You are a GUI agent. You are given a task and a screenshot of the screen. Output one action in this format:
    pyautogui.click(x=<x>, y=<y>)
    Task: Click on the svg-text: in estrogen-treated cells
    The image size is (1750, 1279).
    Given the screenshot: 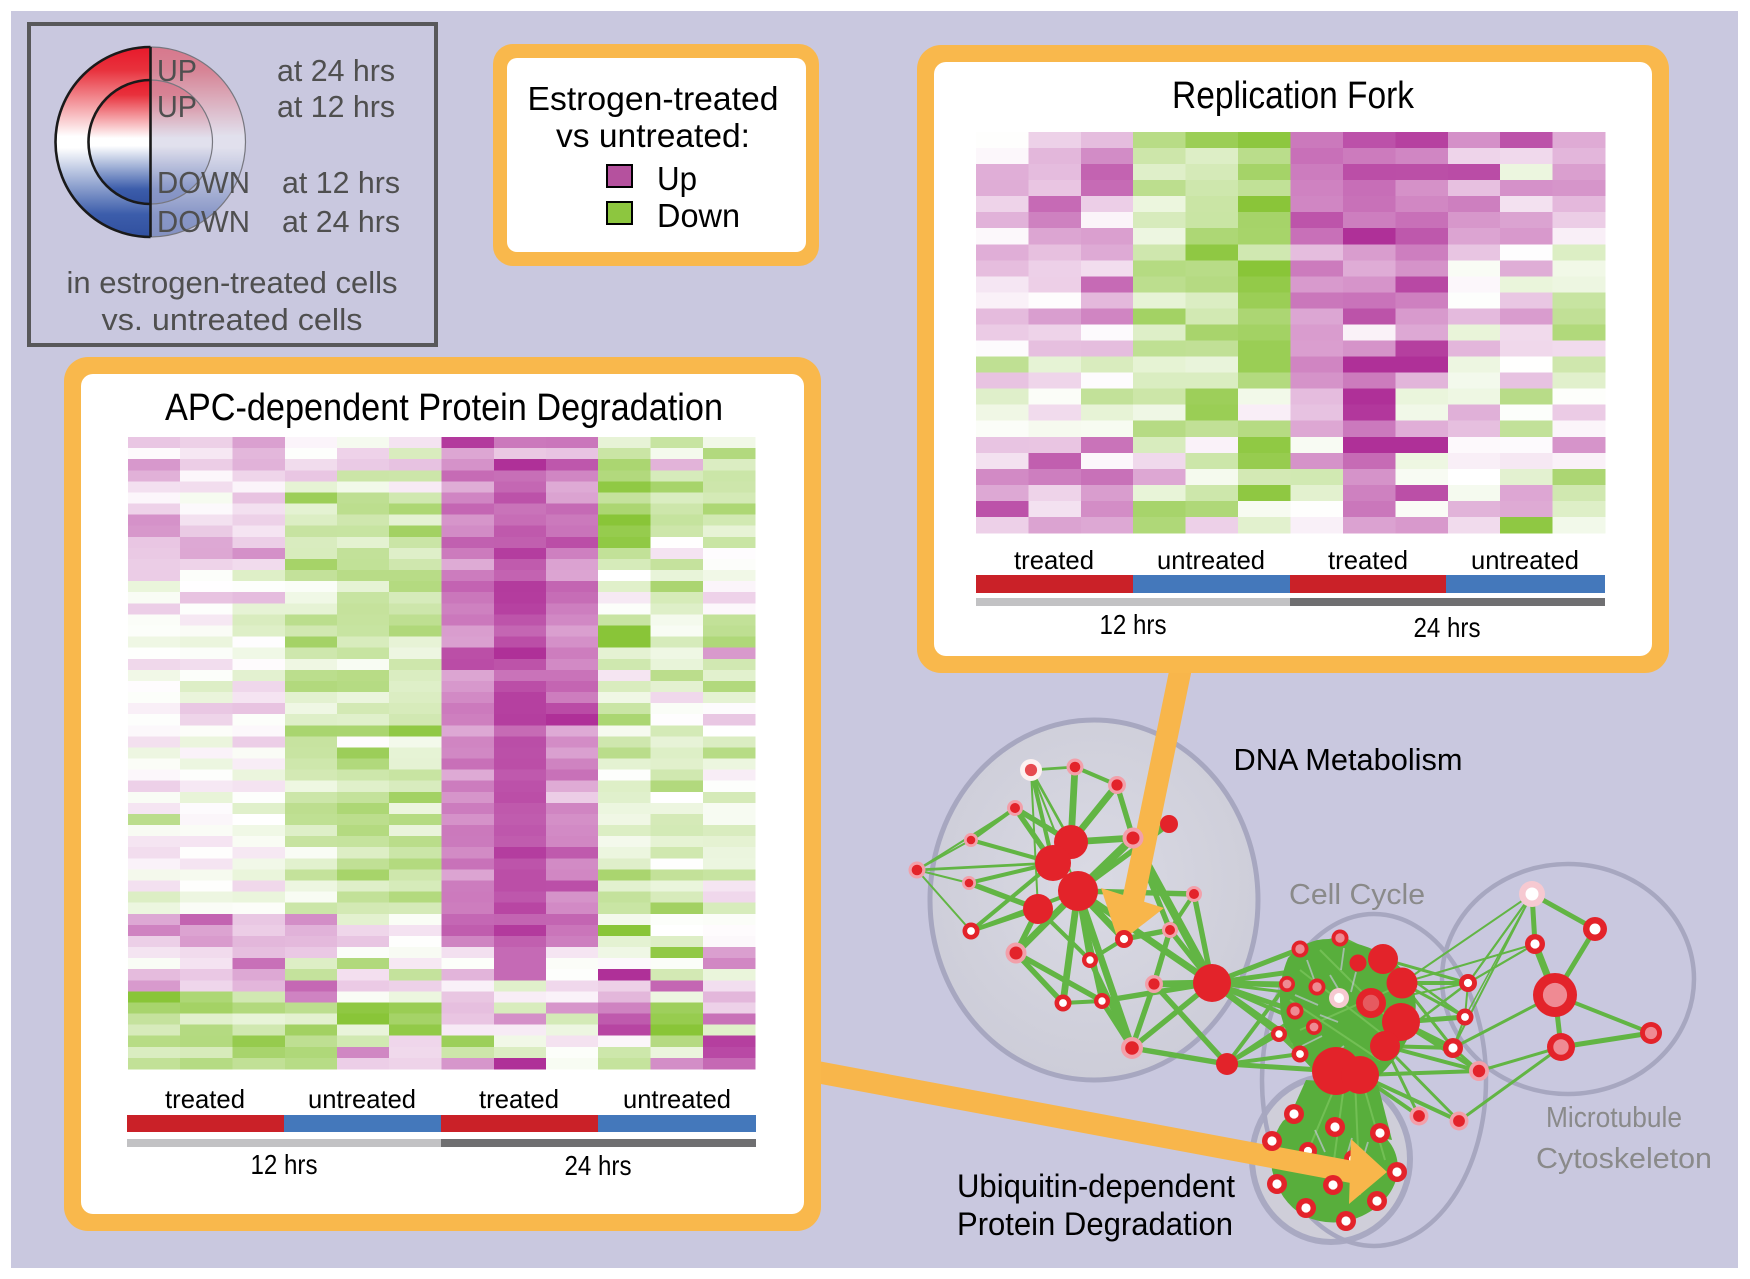 What is the action you would take?
    pyautogui.click(x=232, y=282)
    